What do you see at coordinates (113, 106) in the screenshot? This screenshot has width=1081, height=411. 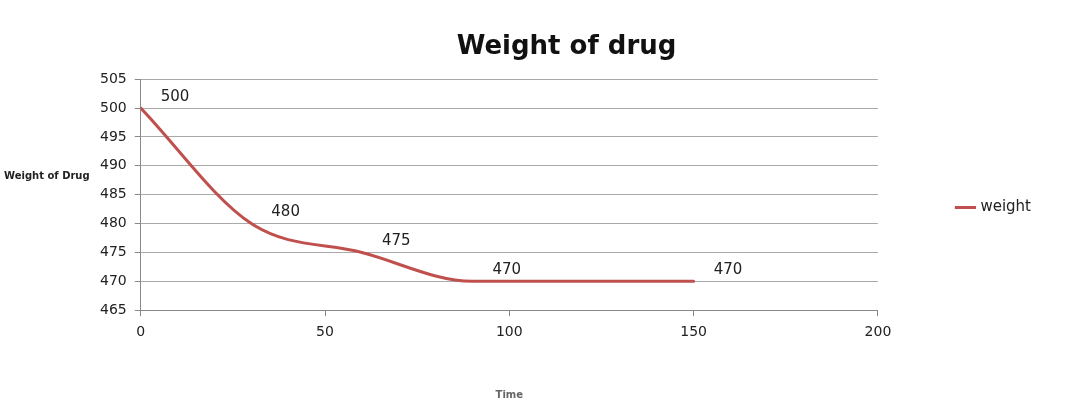 I see `y-tick-label: 500` at bounding box center [113, 106].